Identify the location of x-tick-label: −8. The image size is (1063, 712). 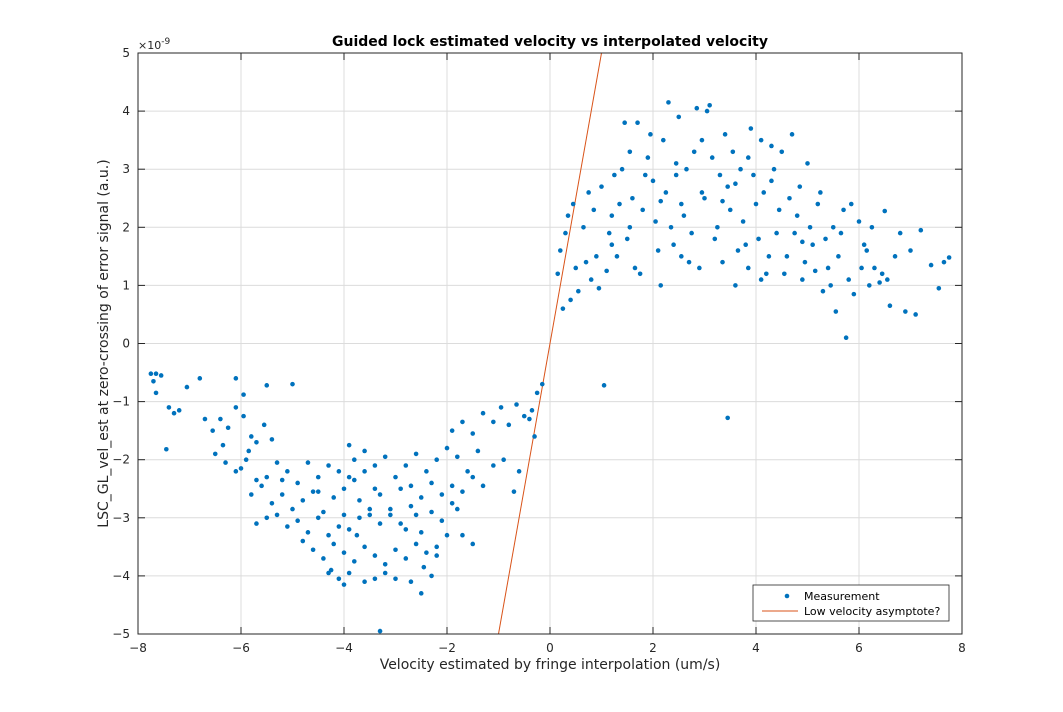
(138, 648).